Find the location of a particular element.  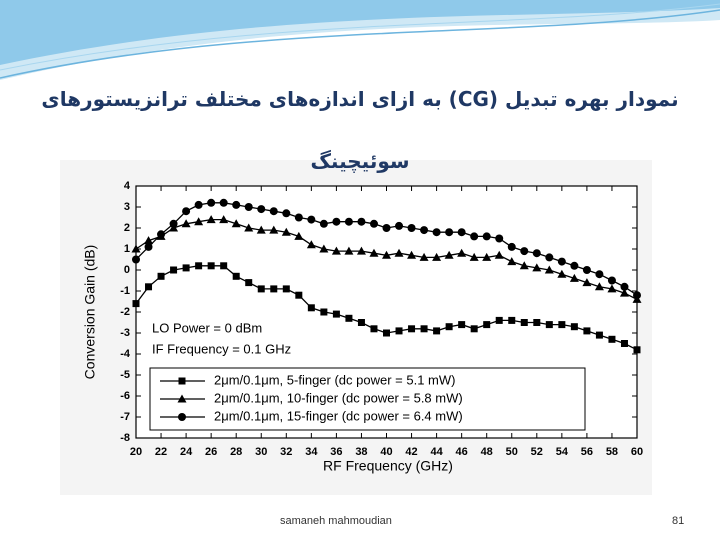

legend is located at coordinates (367, 399).